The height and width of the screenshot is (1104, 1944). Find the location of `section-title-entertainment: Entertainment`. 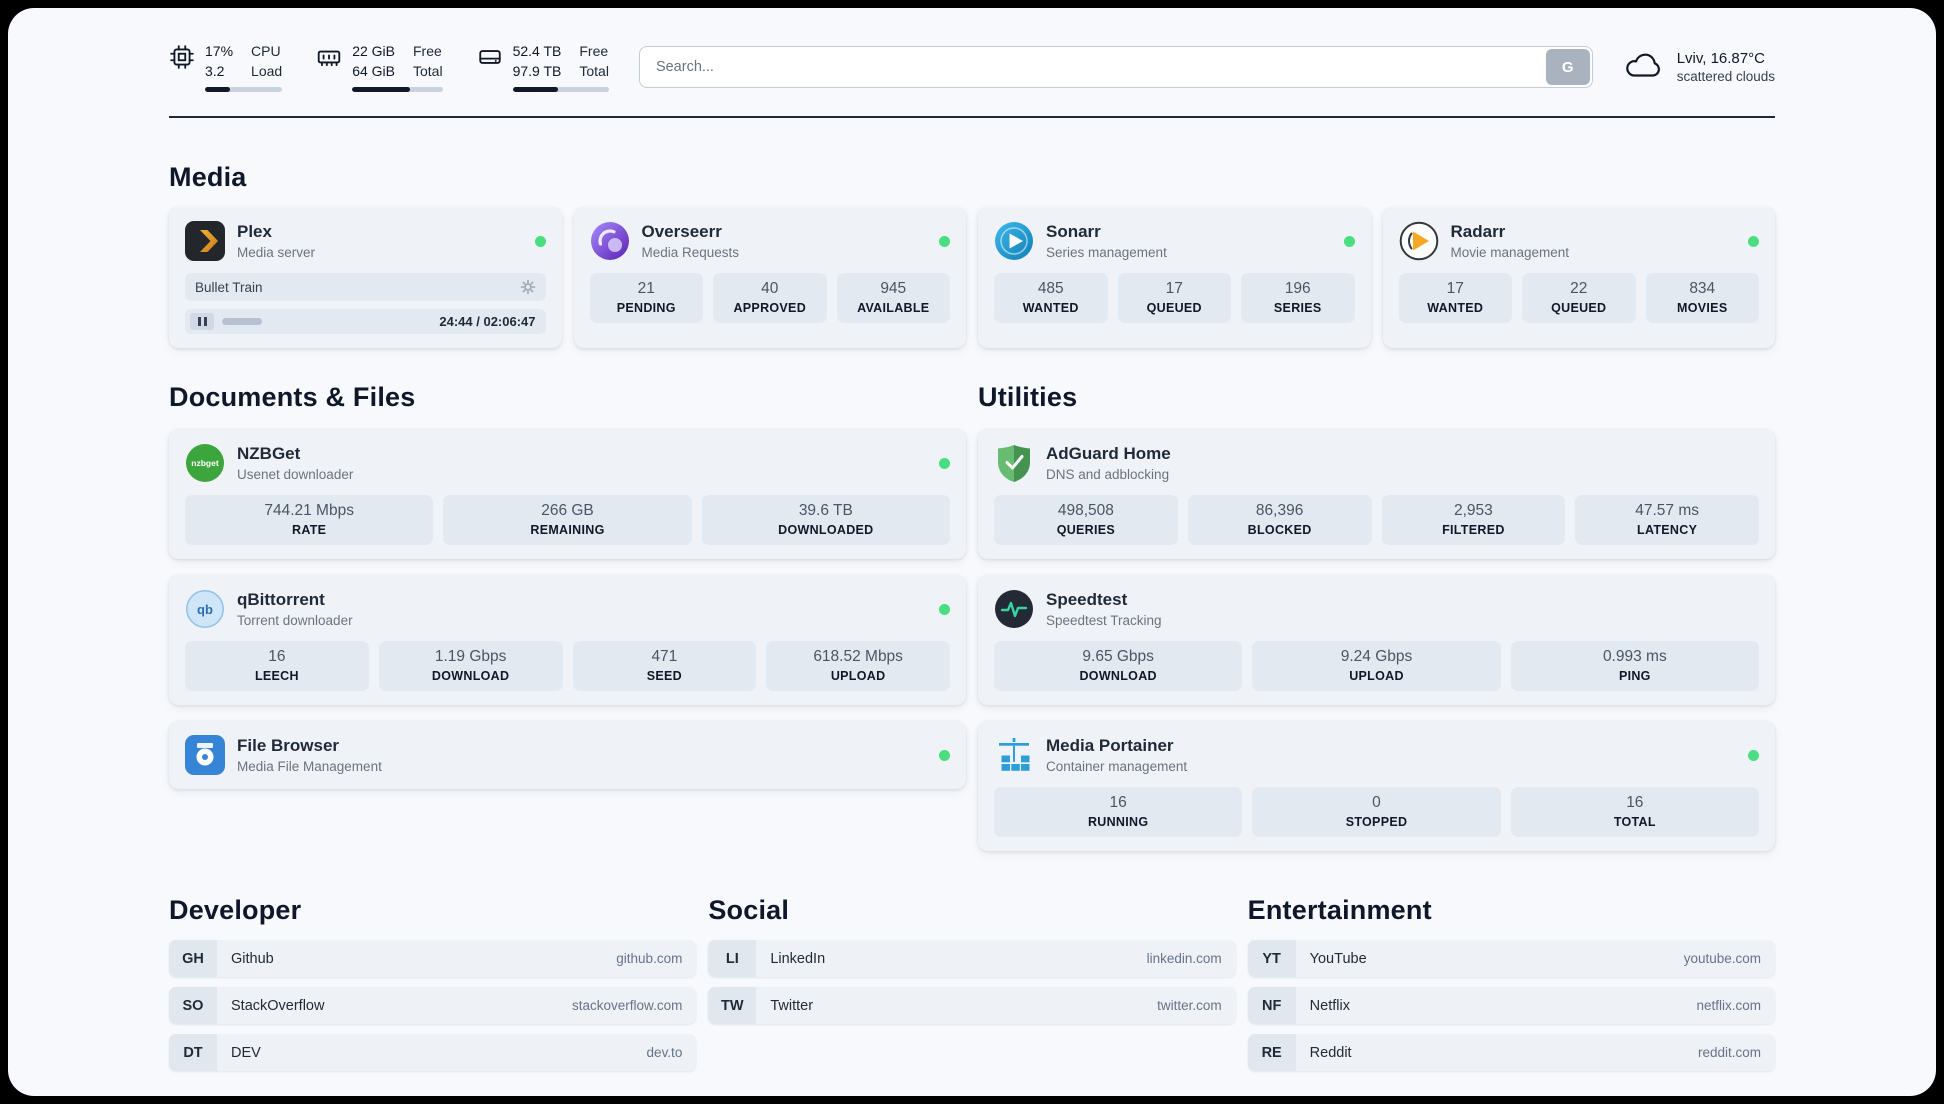

section-title-entertainment: Entertainment is located at coordinates (1339, 910).